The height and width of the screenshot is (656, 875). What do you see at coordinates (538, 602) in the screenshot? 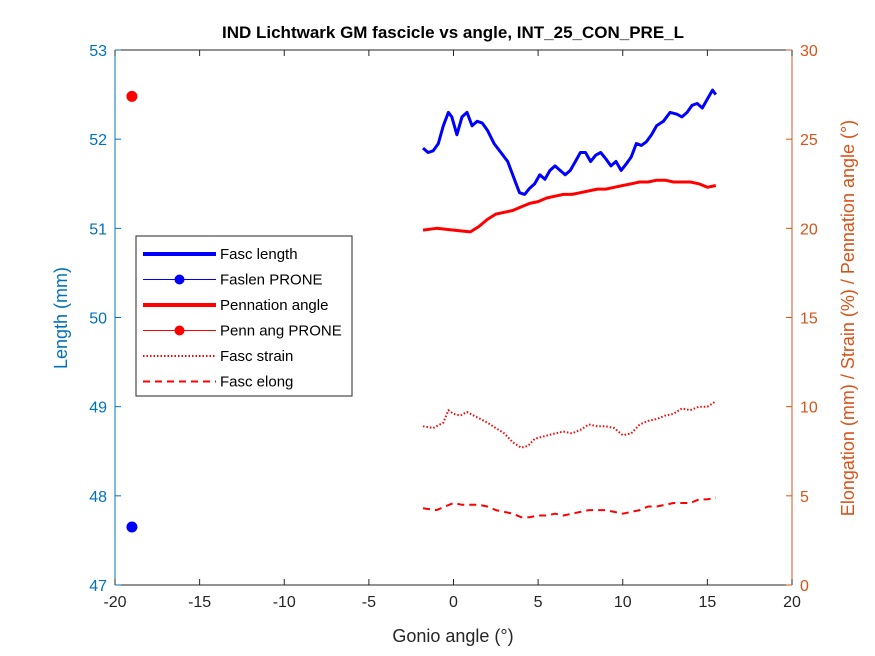
I see `x-tick-label: 5` at bounding box center [538, 602].